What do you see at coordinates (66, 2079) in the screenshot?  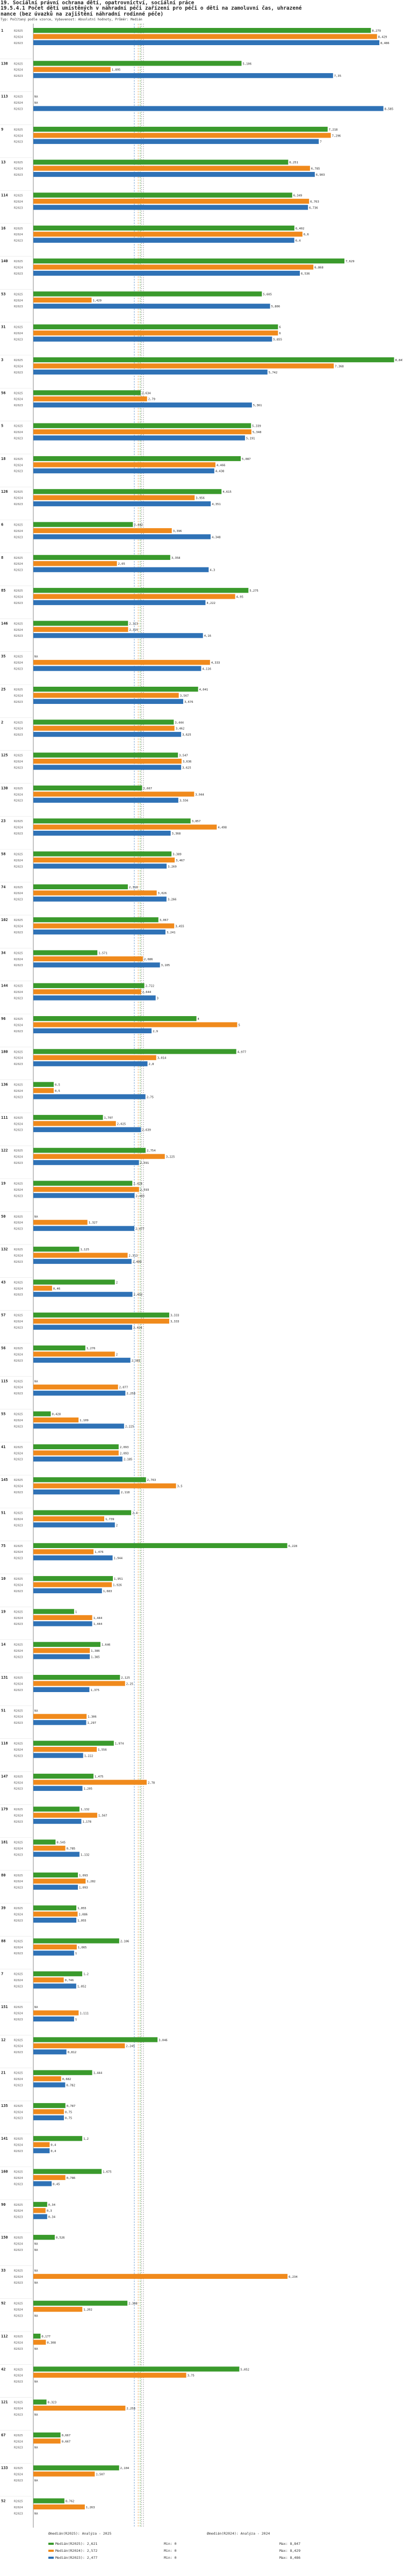 I see `data-label: 0,682` at bounding box center [66, 2079].